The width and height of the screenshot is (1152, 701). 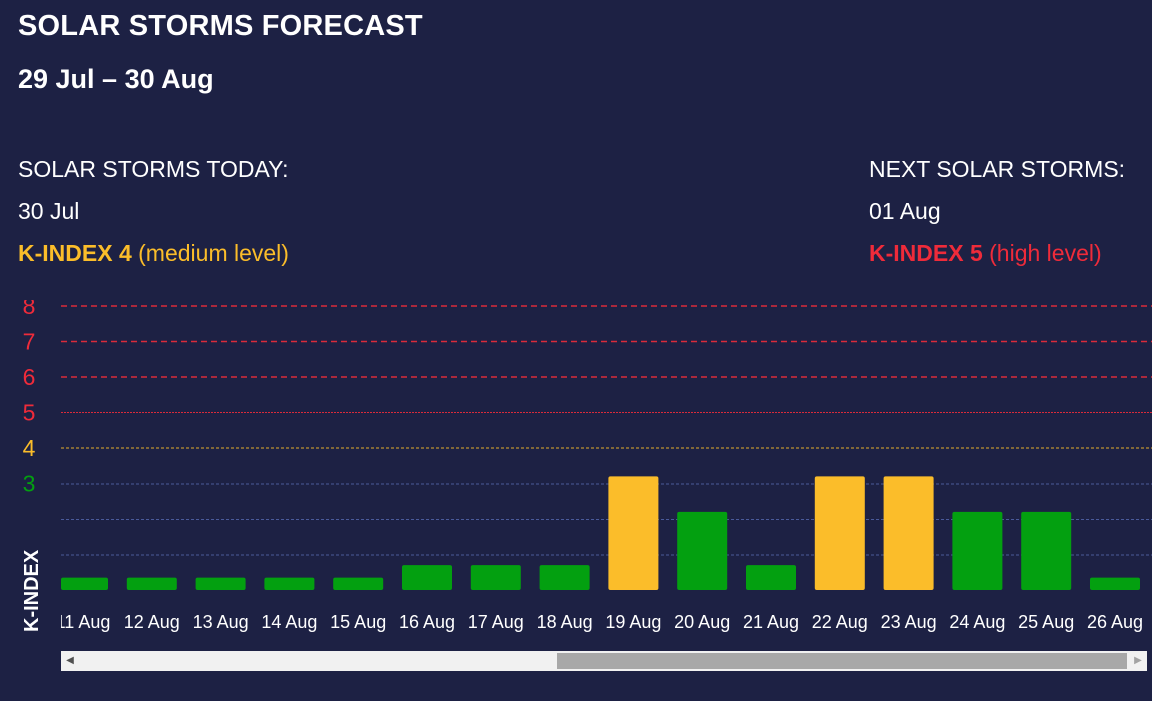 I want to click on chart-scrollbar: ◀ ▶, so click(x=604, y=661).